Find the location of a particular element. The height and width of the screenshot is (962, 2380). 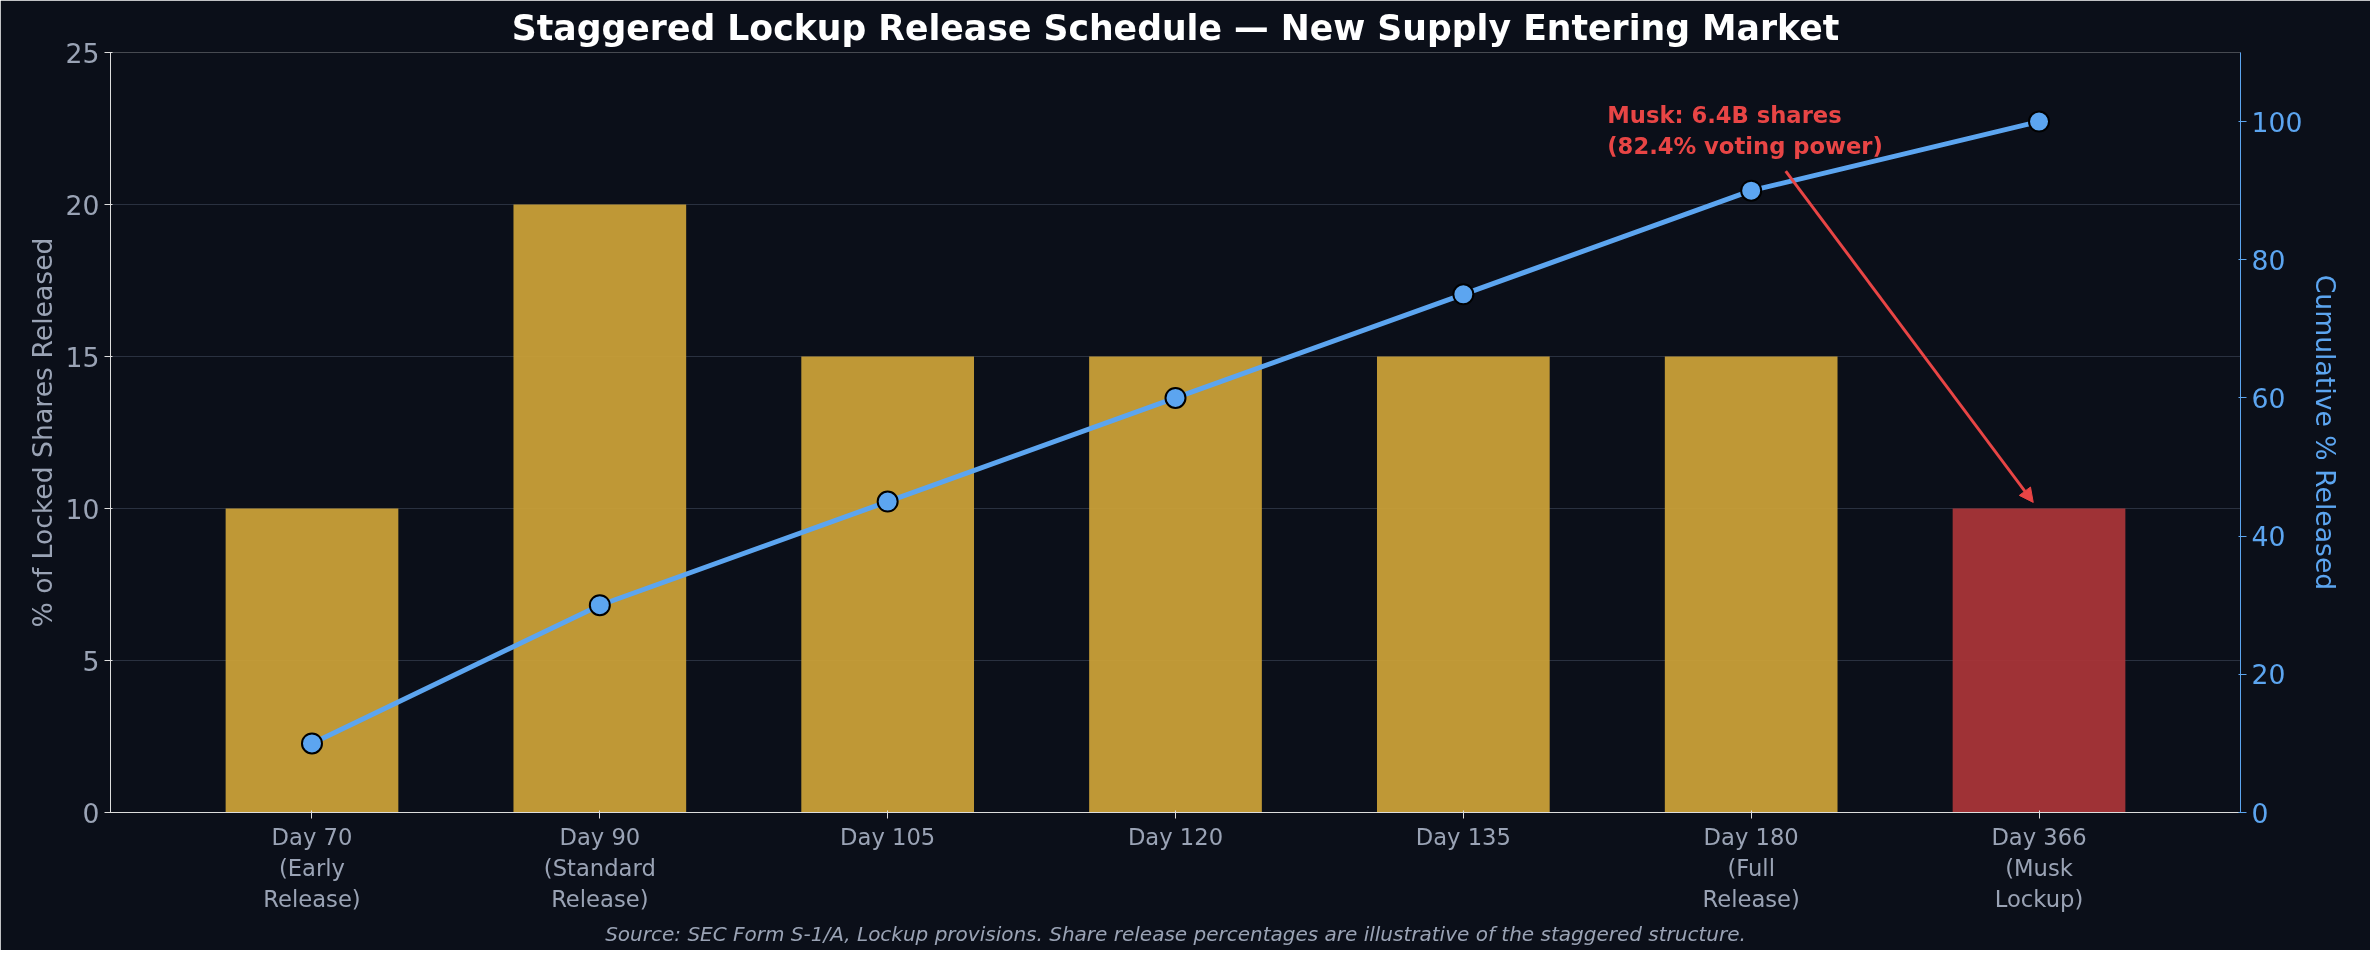

x-tick-label: Day 90 (Standard Release) is located at coordinates (599, 867).